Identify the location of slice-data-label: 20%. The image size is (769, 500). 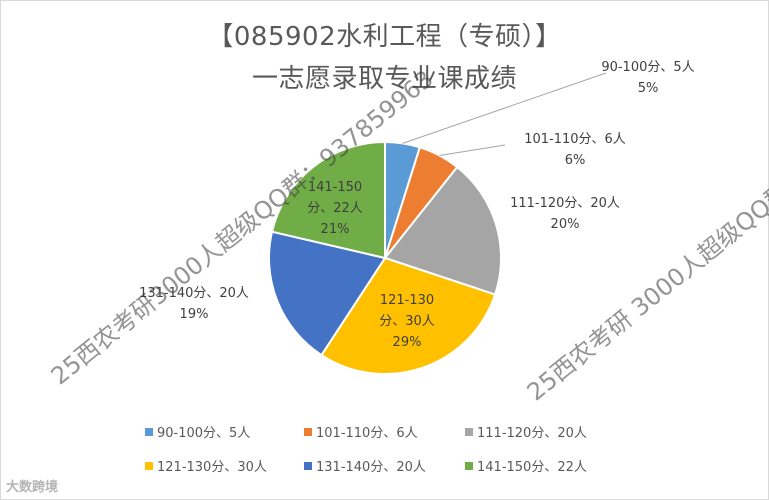
(565, 224).